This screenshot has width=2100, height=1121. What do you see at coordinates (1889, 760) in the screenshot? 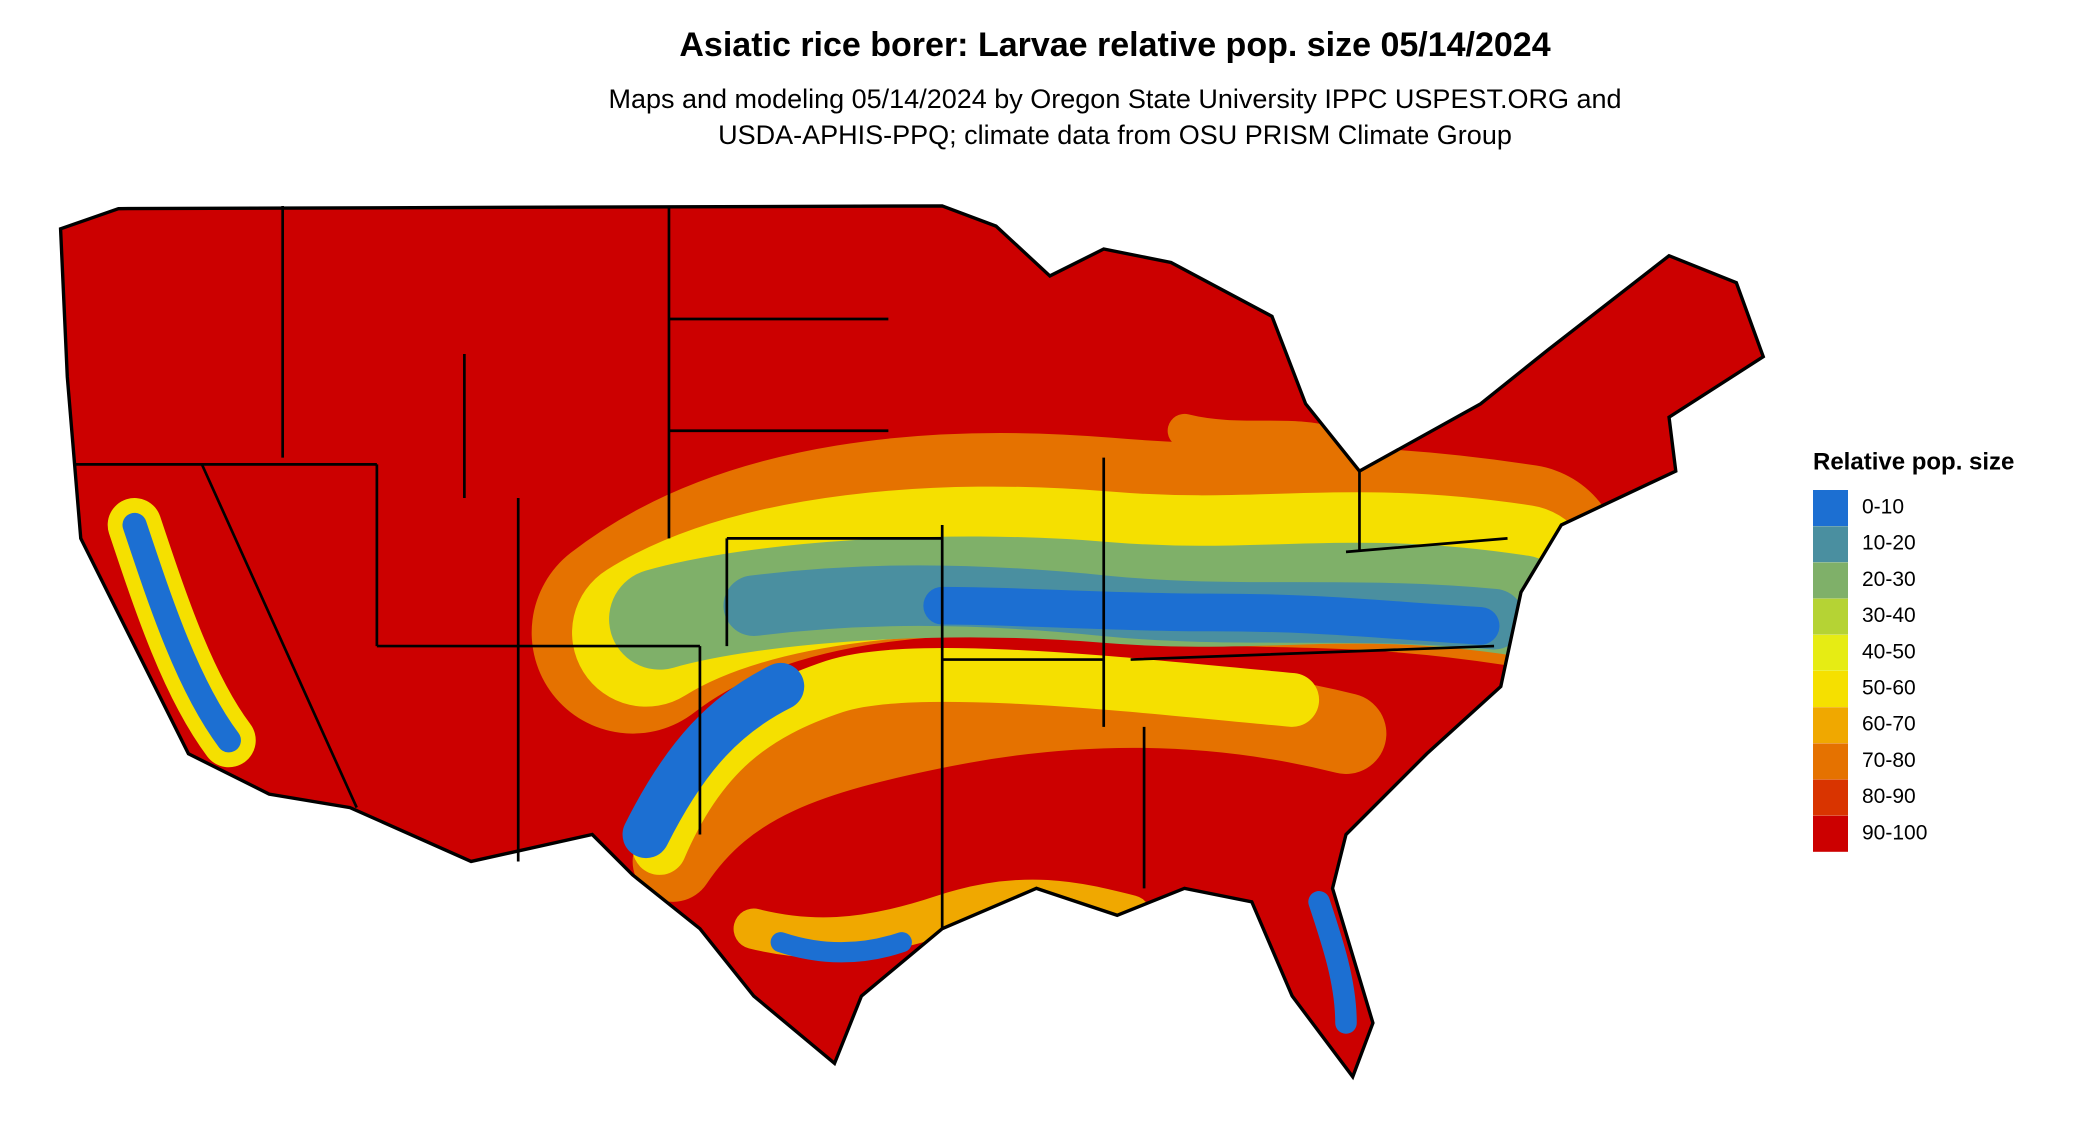
I see `legend-label: 70-80` at bounding box center [1889, 760].